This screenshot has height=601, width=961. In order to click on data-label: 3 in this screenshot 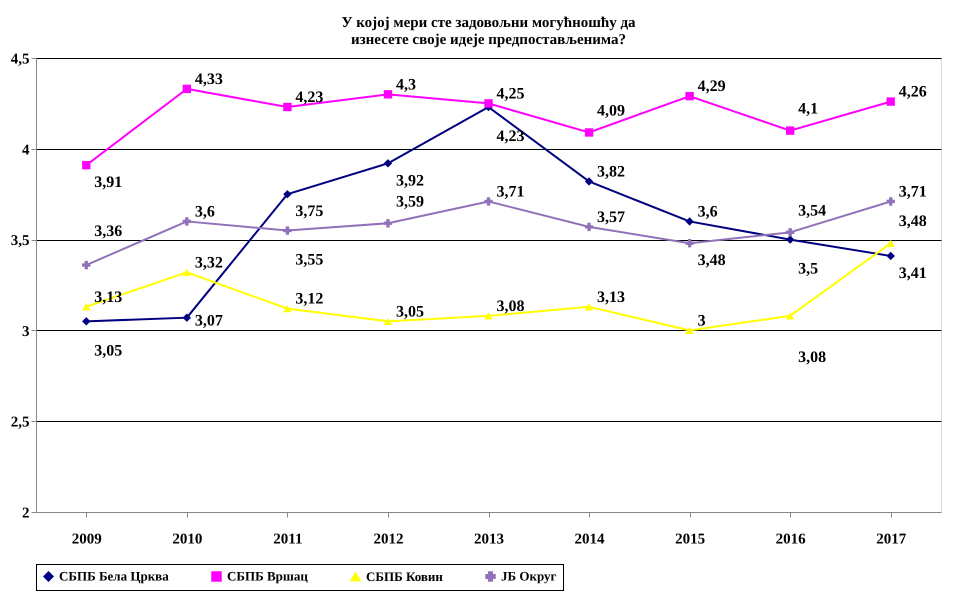, I will do `click(702, 321)`.